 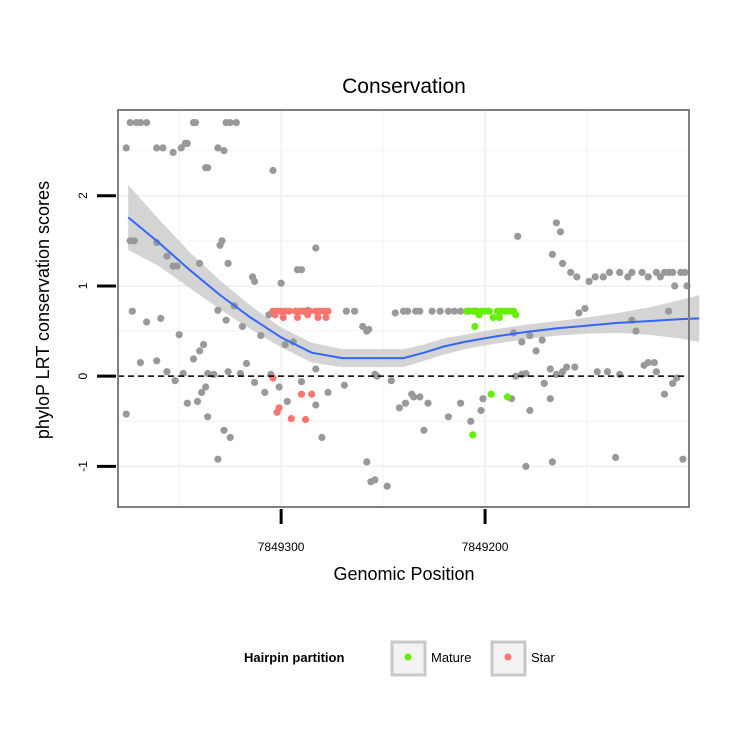 I want to click on legend-title: Hairpin partition, so click(x=294, y=657).